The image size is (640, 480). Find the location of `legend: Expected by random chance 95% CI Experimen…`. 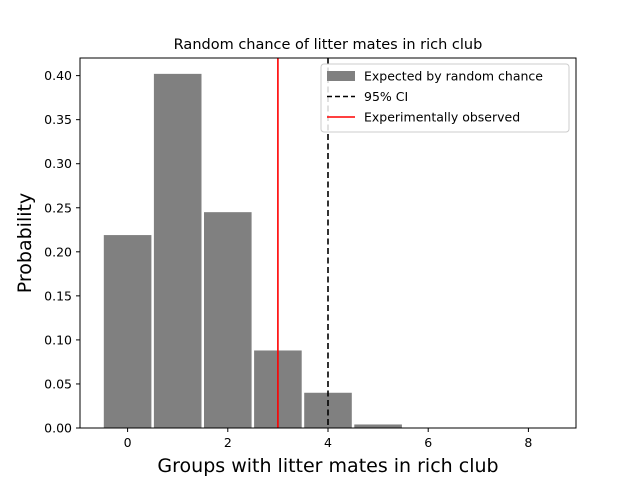

legend: Expected by random chance 95% CI Experimen… is located at coordinates (445, 98).